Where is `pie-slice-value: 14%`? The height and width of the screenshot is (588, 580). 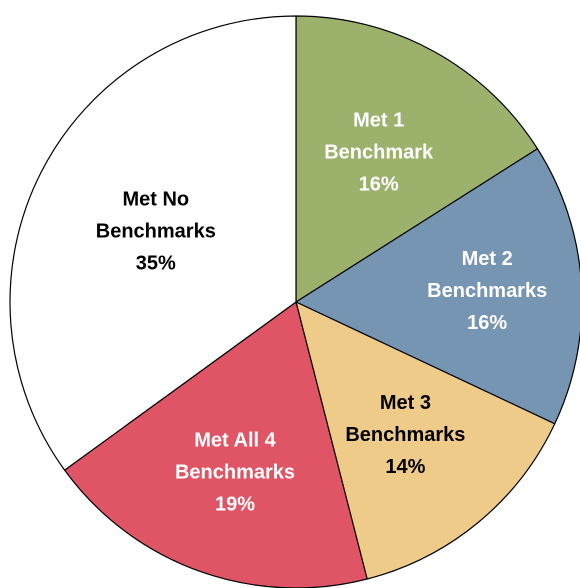 pie-slice-value: 14% is located at coordinates (405, 467).